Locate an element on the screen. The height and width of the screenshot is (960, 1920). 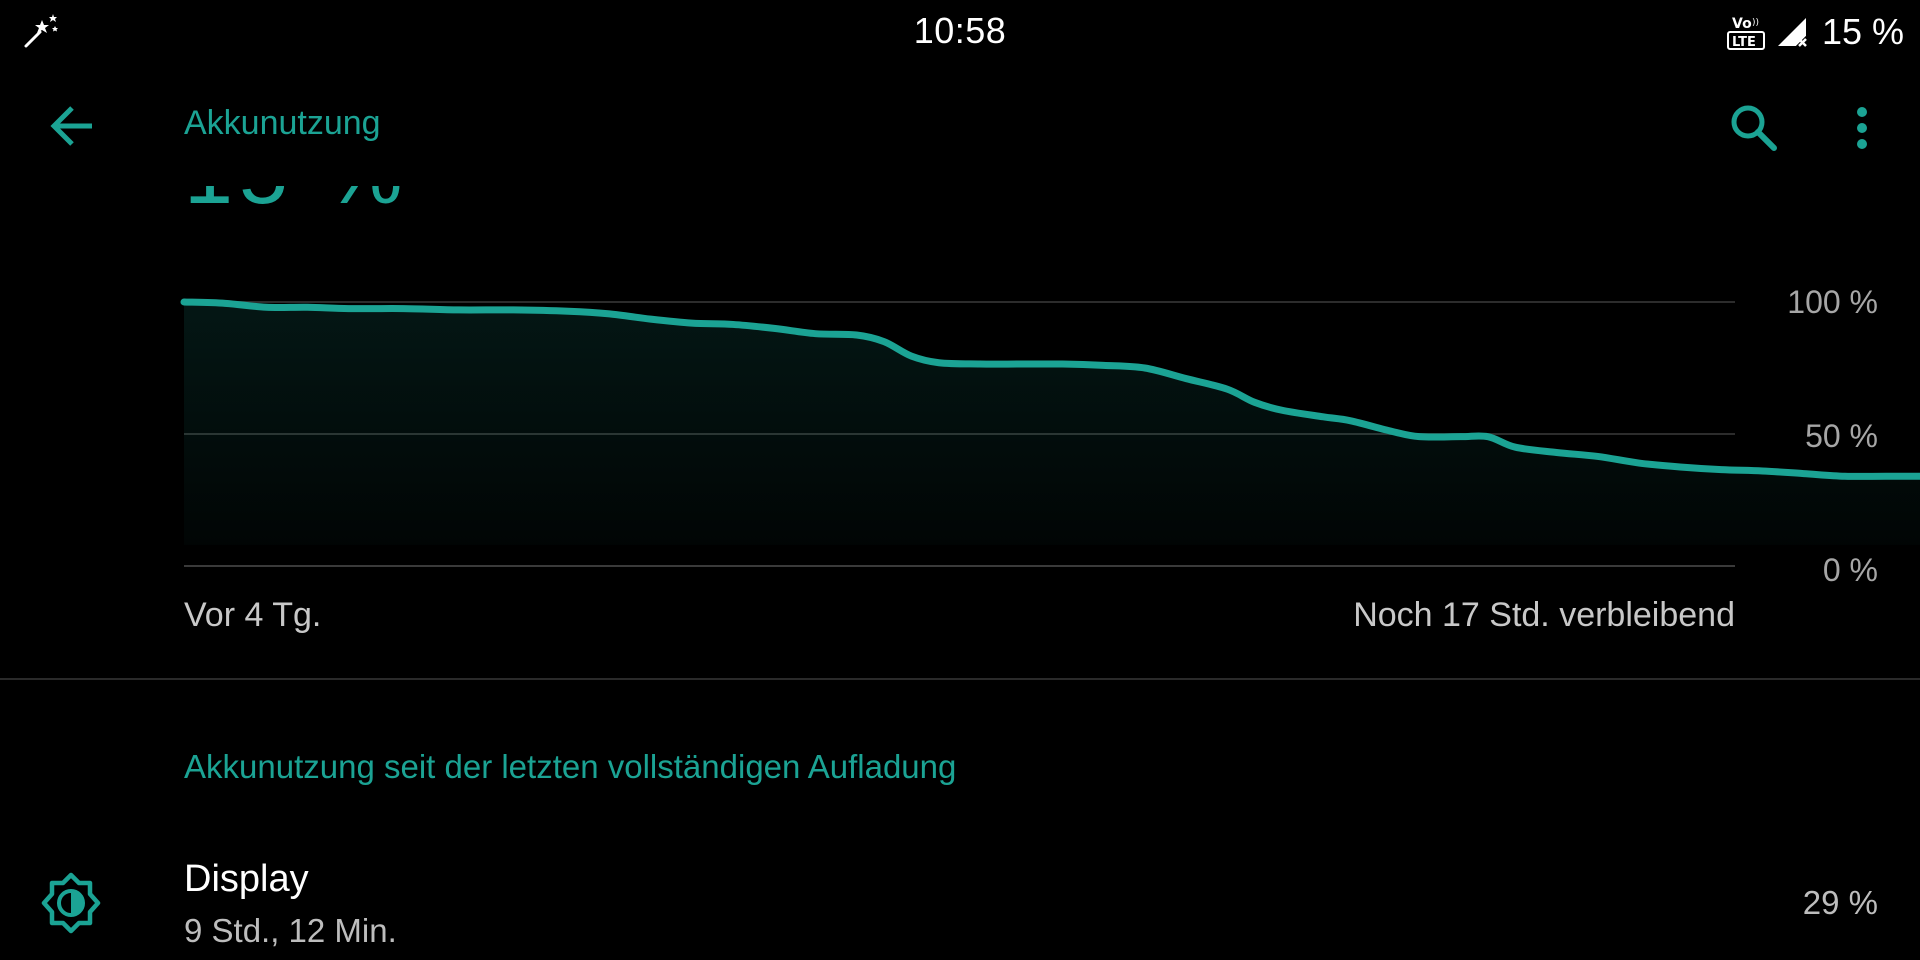
volte-lte-icon: Vo )) LTE is located at coordinates (1745, 33).